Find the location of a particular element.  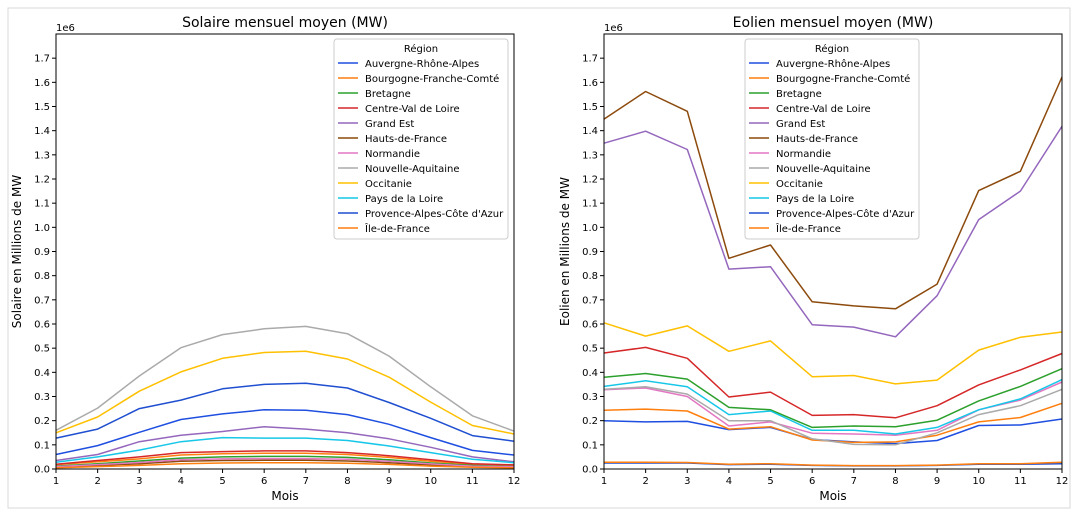

y-tick-label: 1.6 is located at coordinates (590, 83).